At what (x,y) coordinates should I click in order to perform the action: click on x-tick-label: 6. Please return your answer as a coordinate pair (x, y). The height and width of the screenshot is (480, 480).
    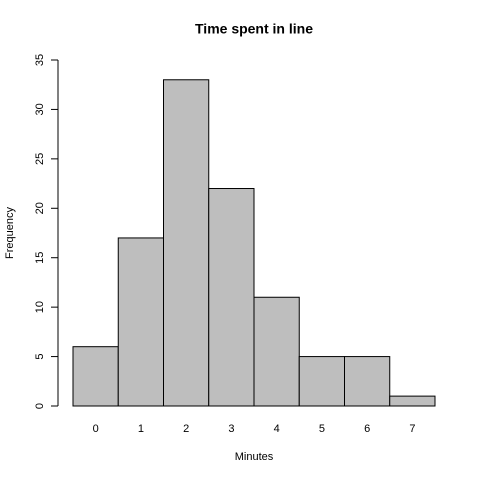
    Looking at the image, I should click on (367, 429).